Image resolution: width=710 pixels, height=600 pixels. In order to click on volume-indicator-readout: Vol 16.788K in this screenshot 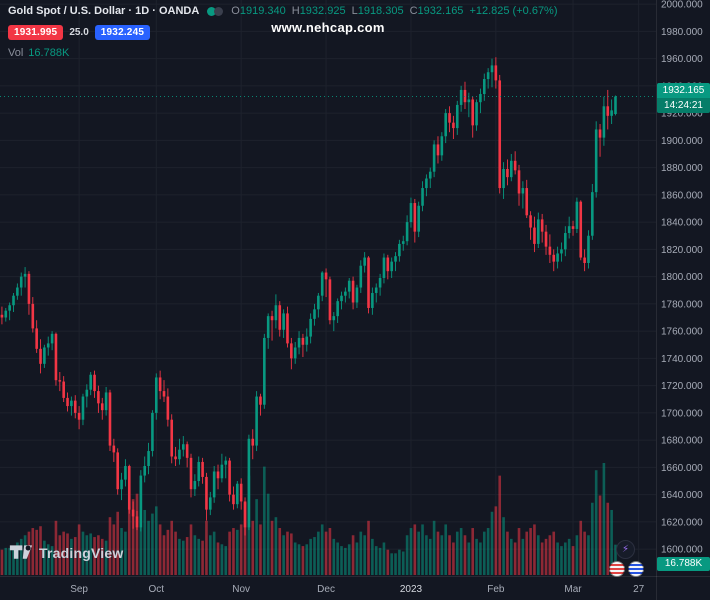, I will do `click(38, 53)`.